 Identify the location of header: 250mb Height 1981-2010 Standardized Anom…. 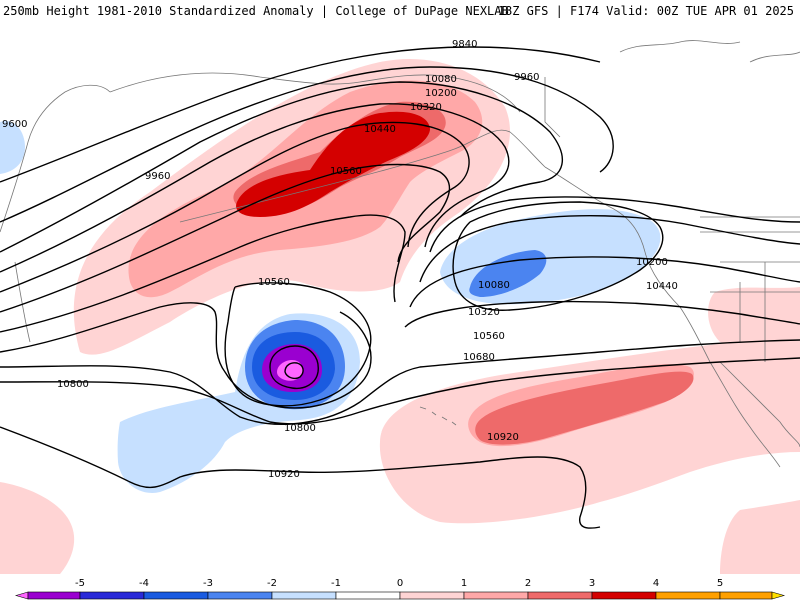
(400, 11).